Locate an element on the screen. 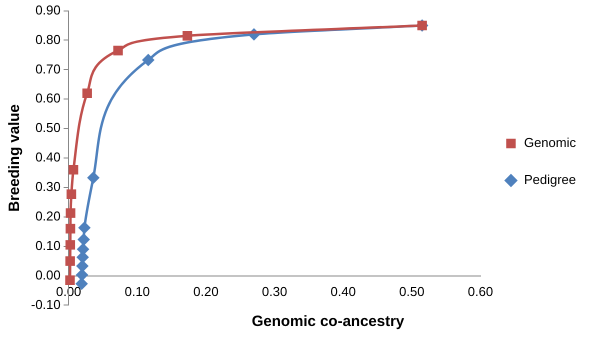 The height and width of the screenshot is (341, 600). y-tick-label: 0.80 is located at coordinates (48, 39).